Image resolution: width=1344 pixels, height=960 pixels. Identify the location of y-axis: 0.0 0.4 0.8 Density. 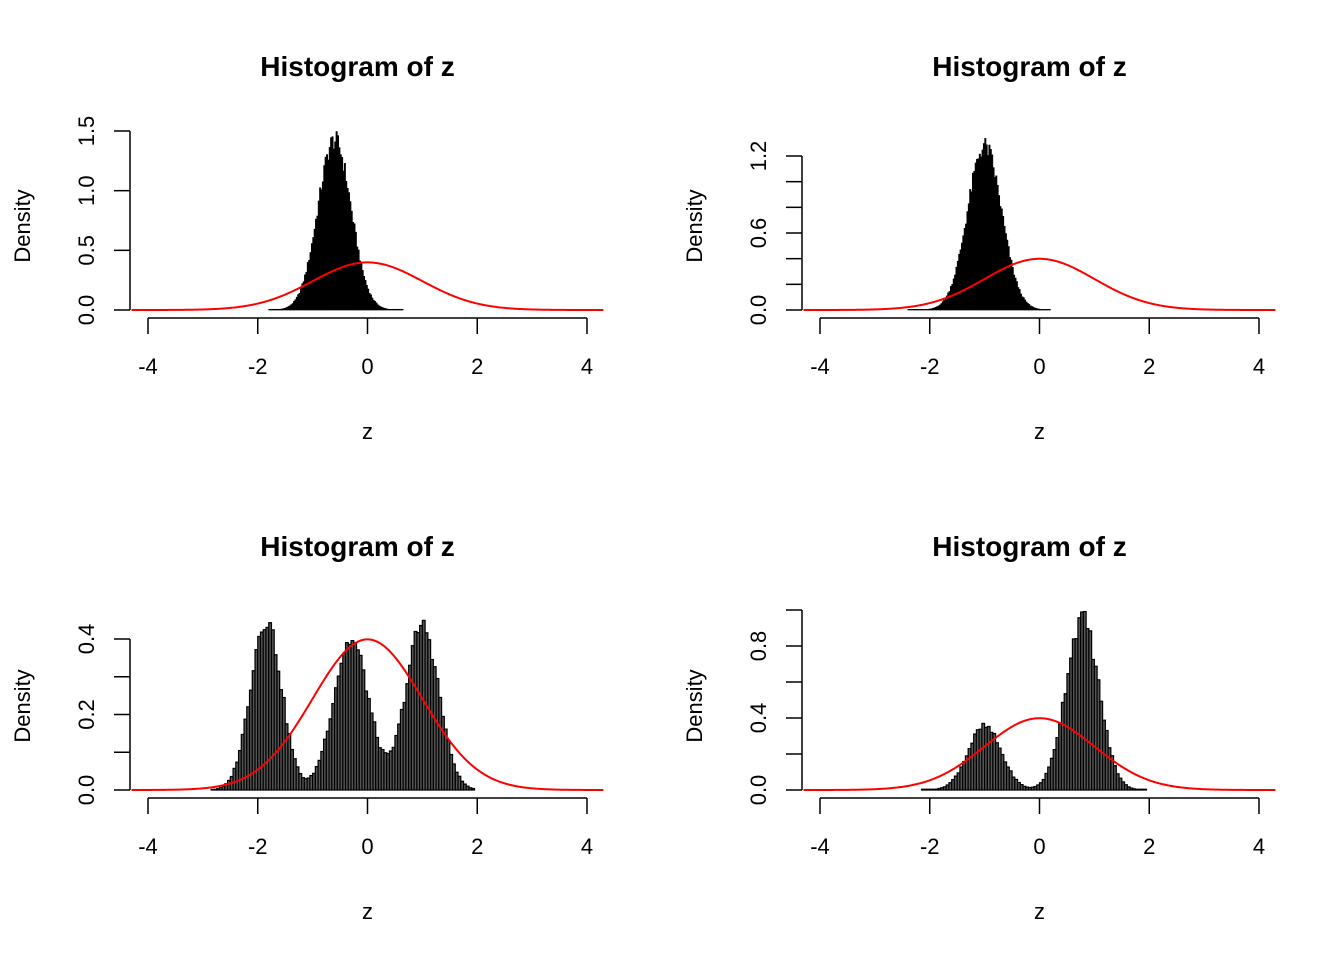
(742, 707).